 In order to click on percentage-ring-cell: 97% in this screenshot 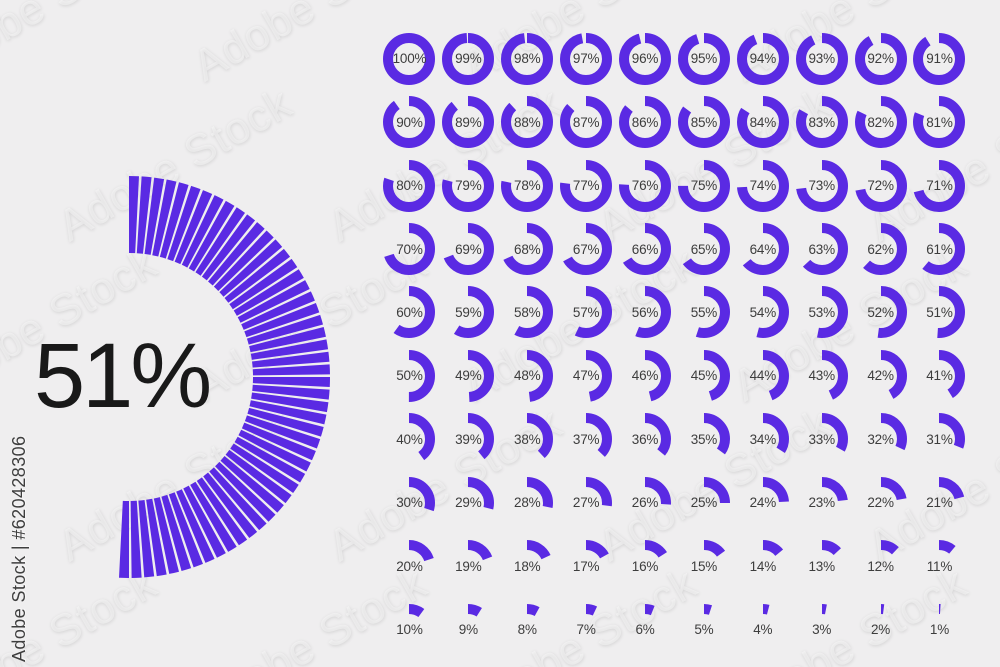, I will do `click(586, 58)`.